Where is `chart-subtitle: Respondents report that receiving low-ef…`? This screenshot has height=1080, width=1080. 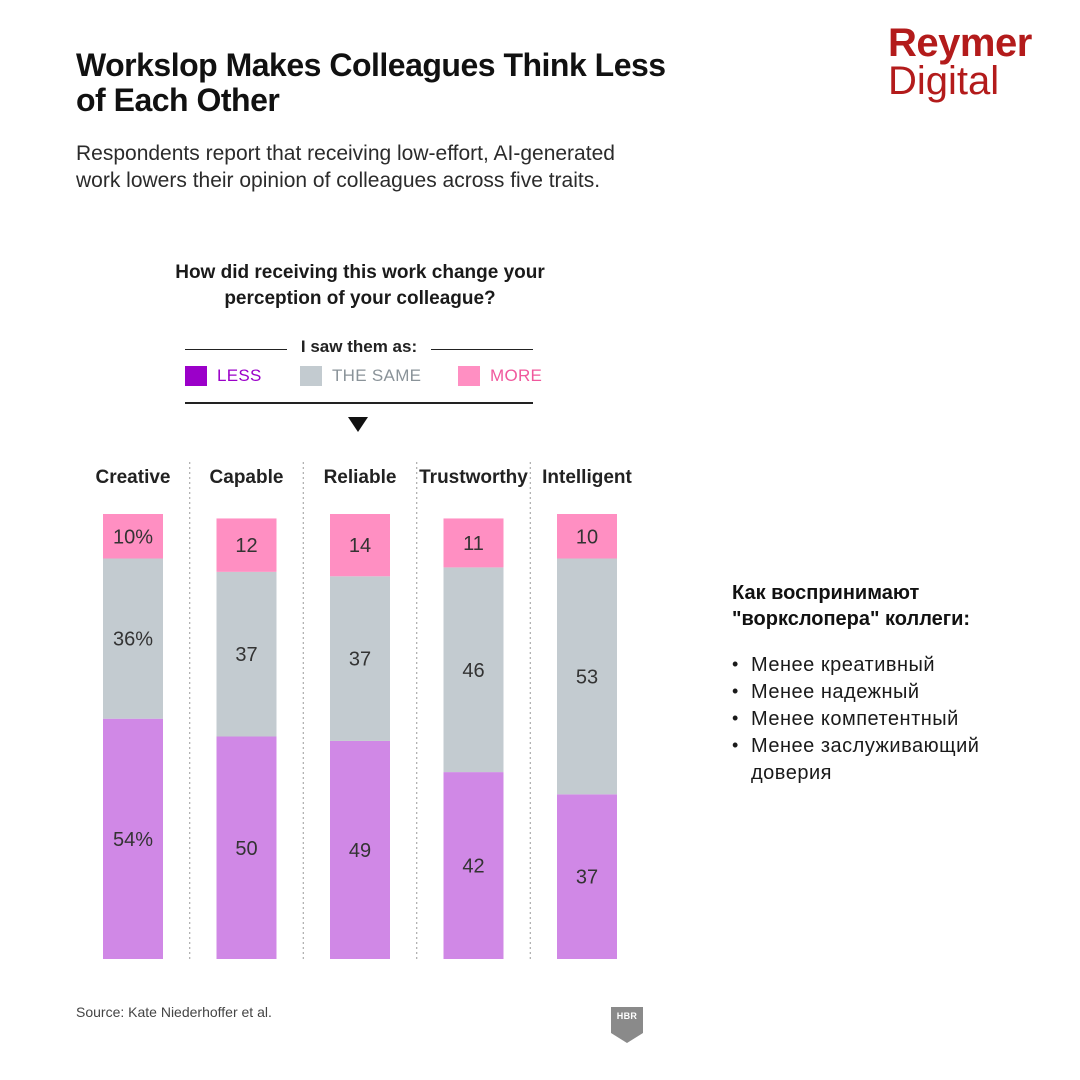 chart-subtitle: Respondents report that receiving low-ef… is located at coordinates (345, 167).